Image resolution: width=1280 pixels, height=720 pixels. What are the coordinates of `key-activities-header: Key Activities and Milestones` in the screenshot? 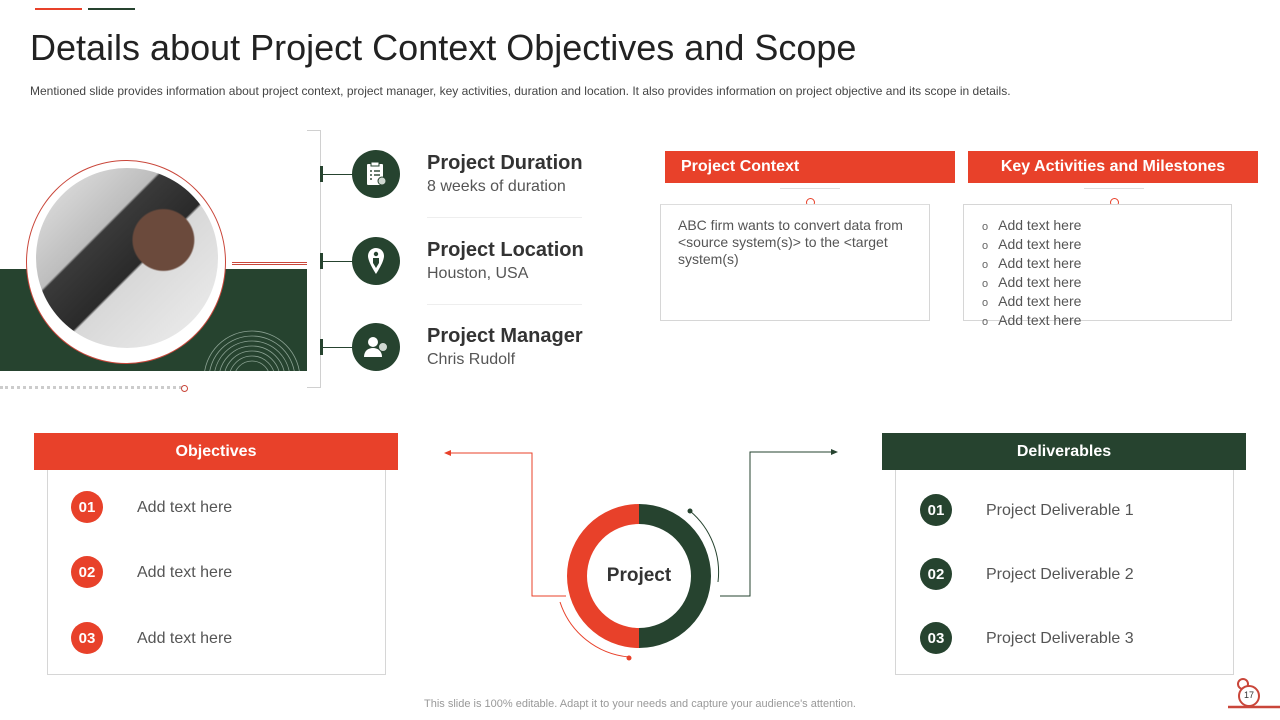 It's located at (1113, 167).